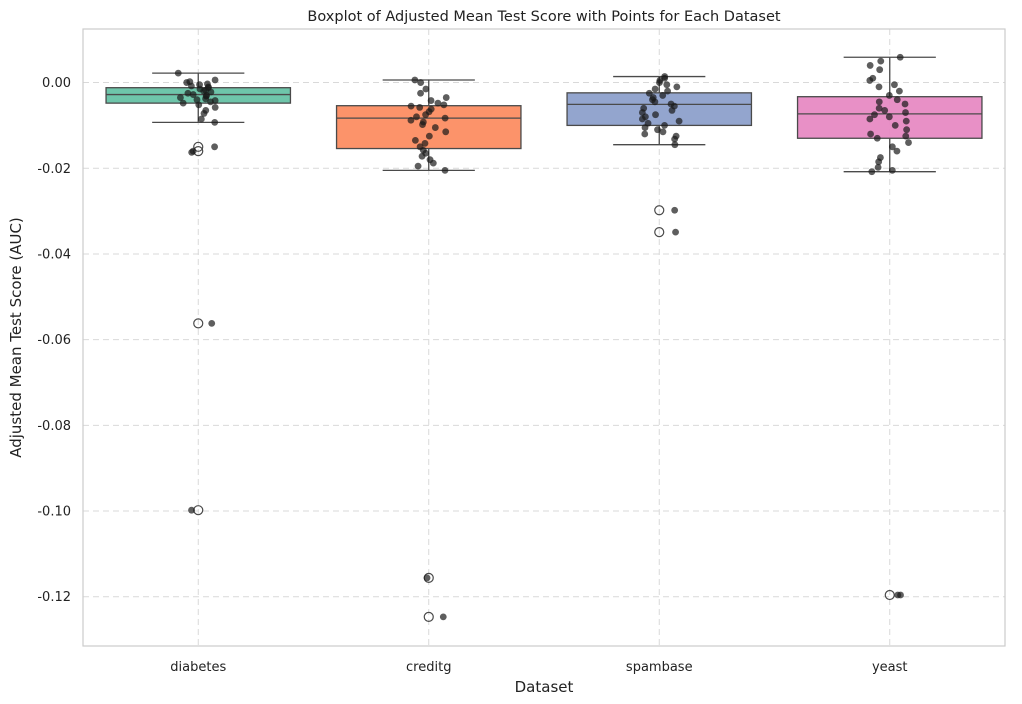  What do you see at coordinates (890, 667) in the screenshot?
I see `x-tick-label-yeast: yeast` at bounding box center [890, 667].